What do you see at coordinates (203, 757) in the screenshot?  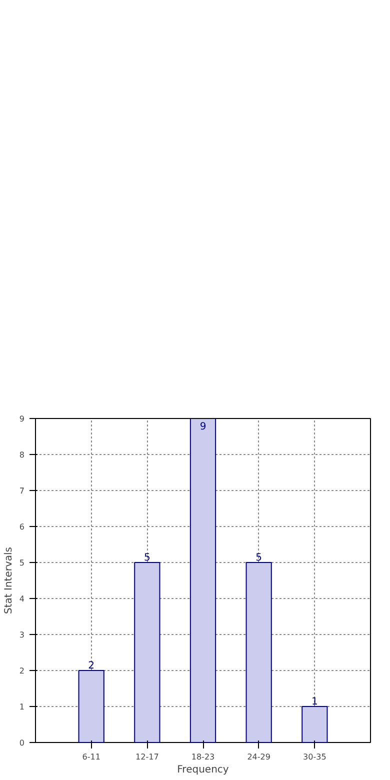 I see `x-tick-label: 18-23` at bounding box center [203, 757].